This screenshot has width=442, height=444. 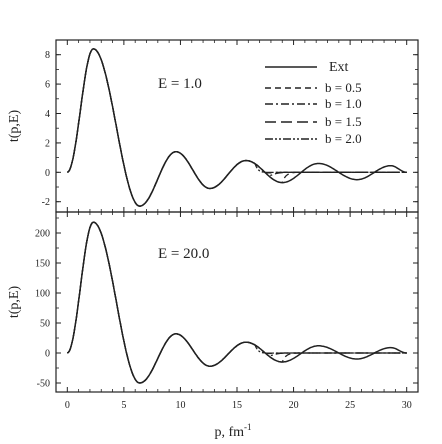 I want to click on legend-label-ext: Ext, so click(x=339, y=67).